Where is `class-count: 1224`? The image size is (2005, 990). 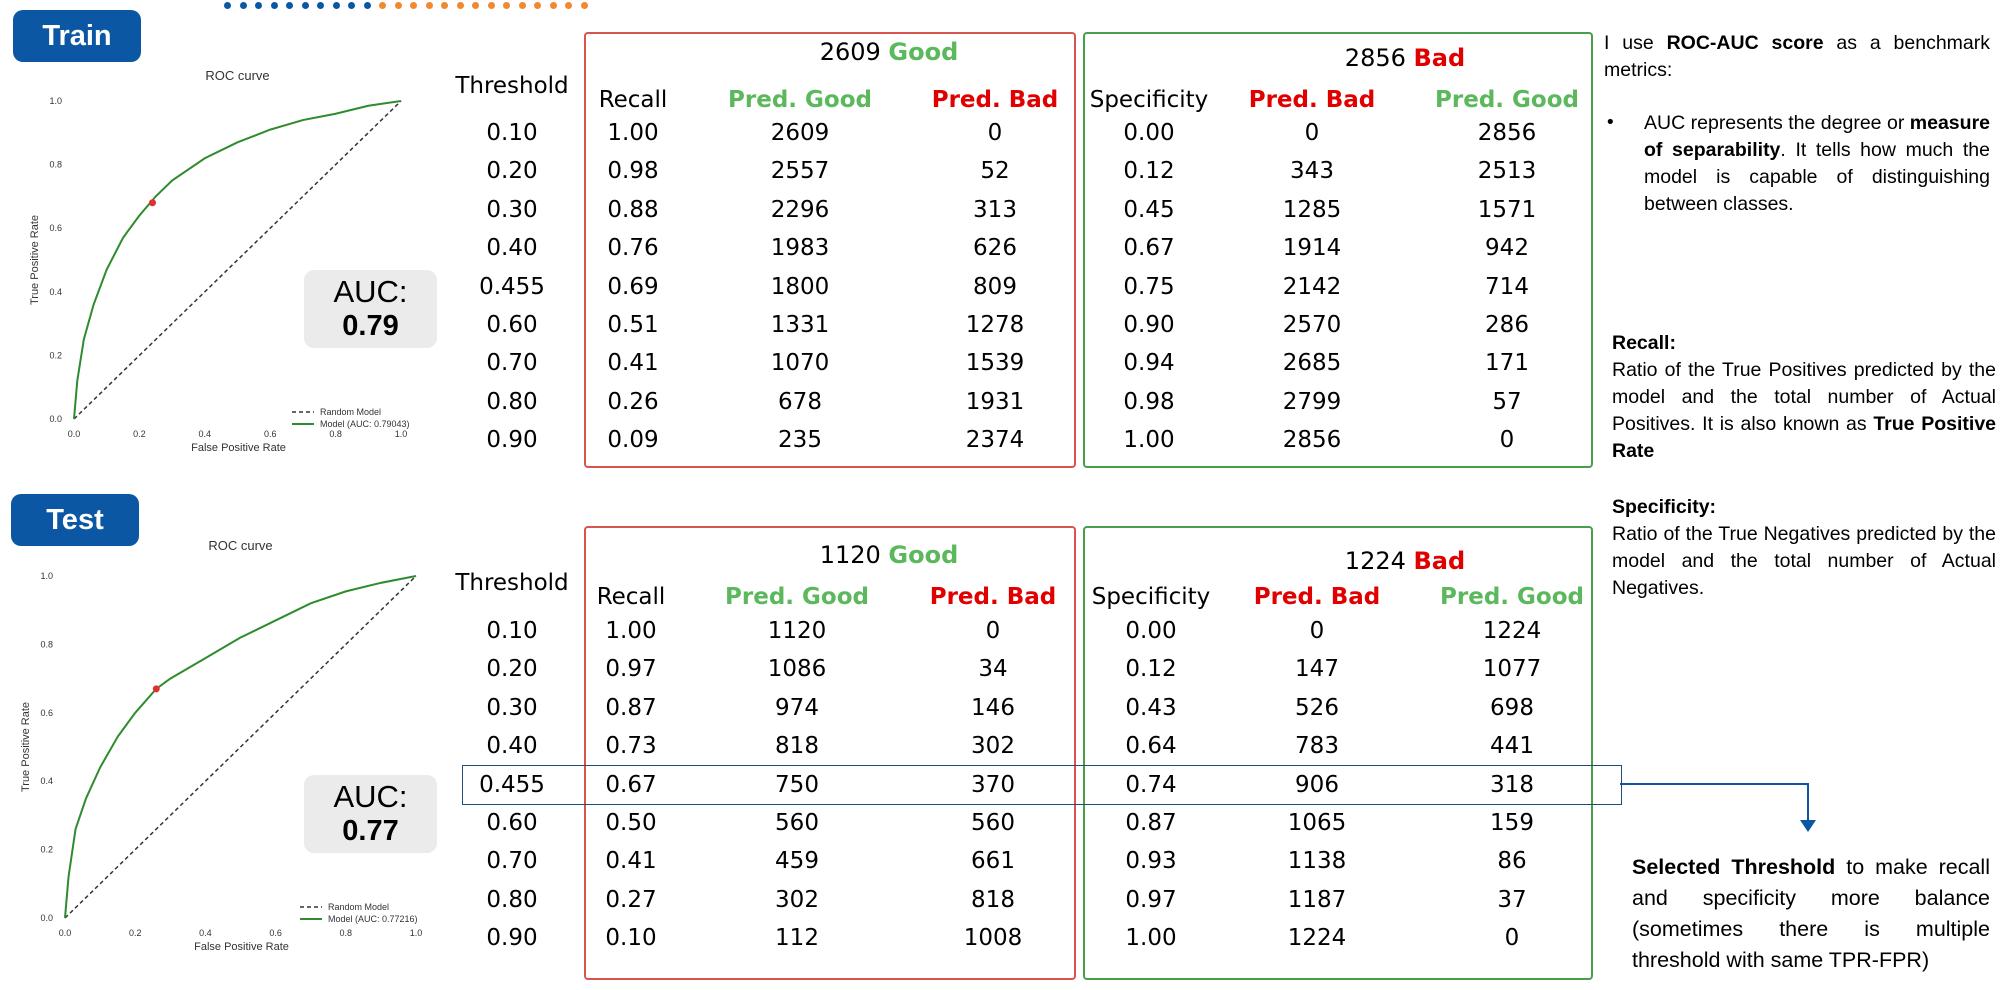 class-count: 1224 is located at coordinates (1379, 561).